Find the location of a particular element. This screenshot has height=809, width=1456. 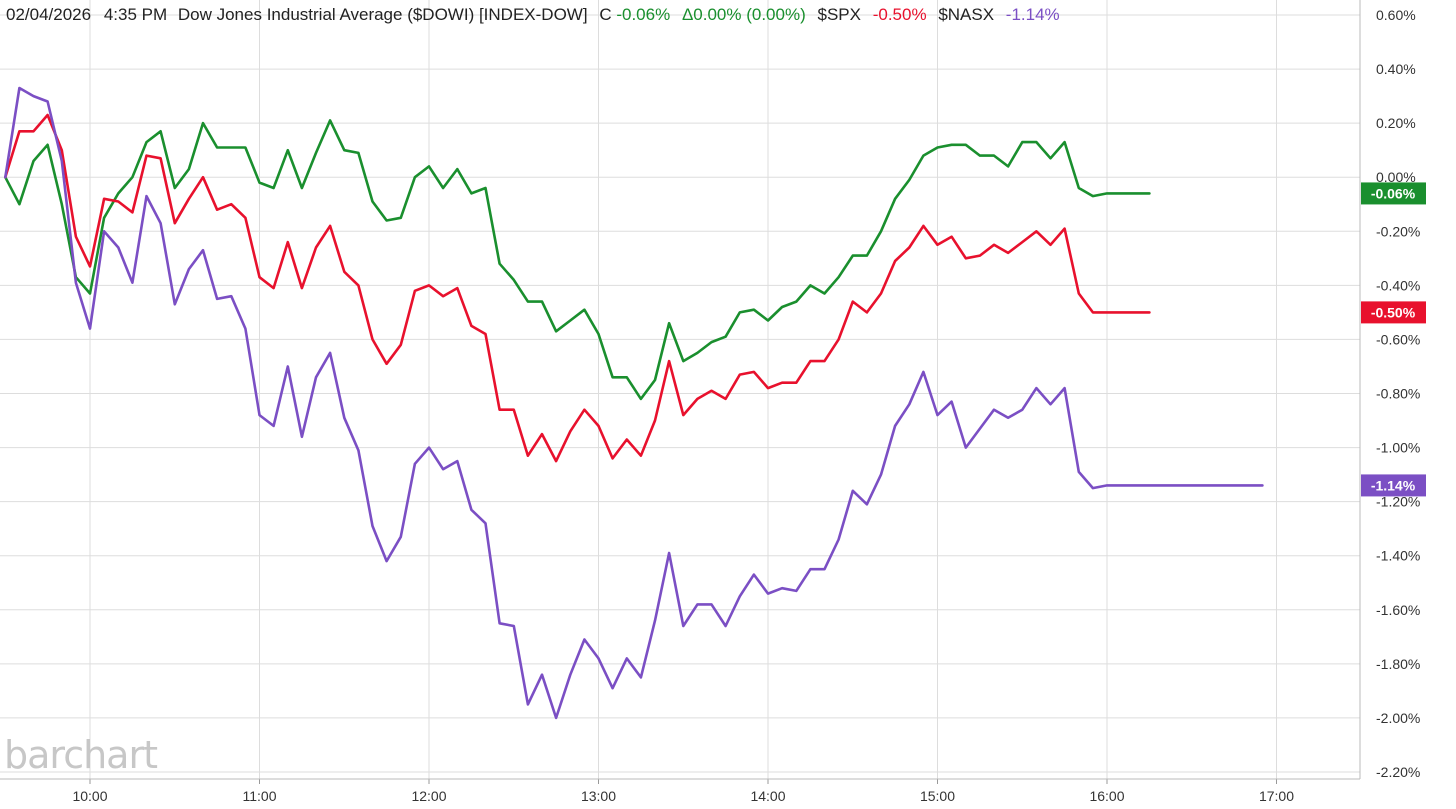

y-tick-label: -0.20% is located at coordinates (1398, 231).